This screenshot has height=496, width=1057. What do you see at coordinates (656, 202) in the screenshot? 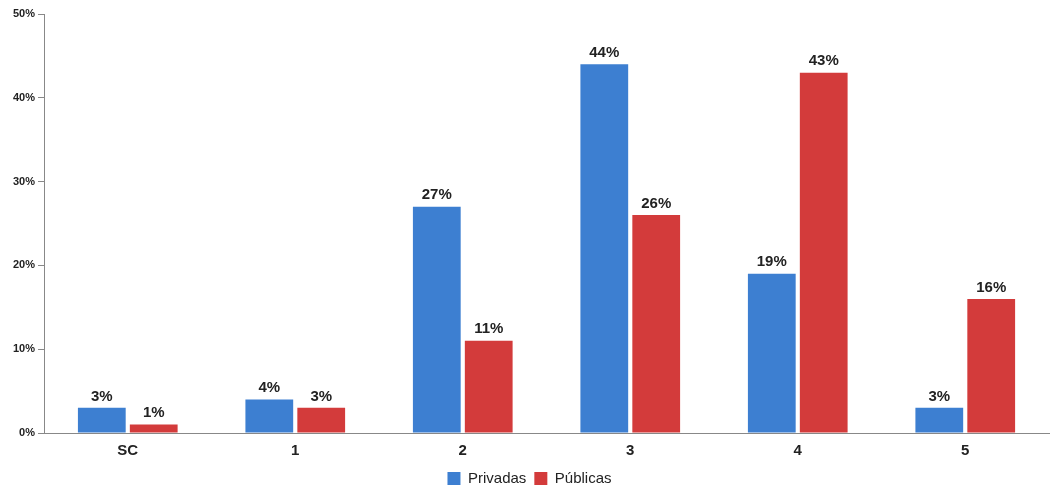
I see `data-label: 26%` at bounding box center [656, 202].